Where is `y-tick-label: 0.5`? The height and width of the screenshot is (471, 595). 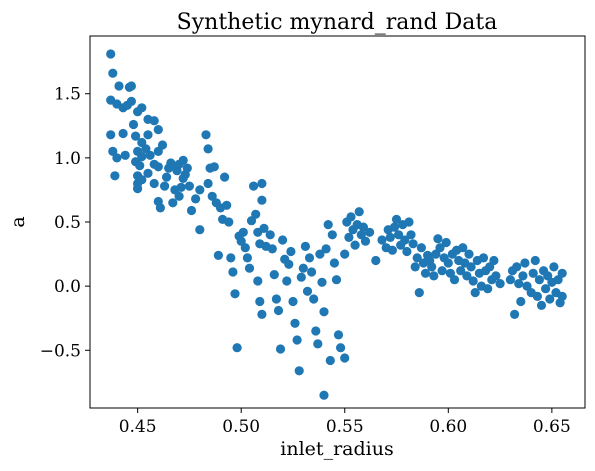 y-tick-label: 0.5 is located at coordinates (67, 223).